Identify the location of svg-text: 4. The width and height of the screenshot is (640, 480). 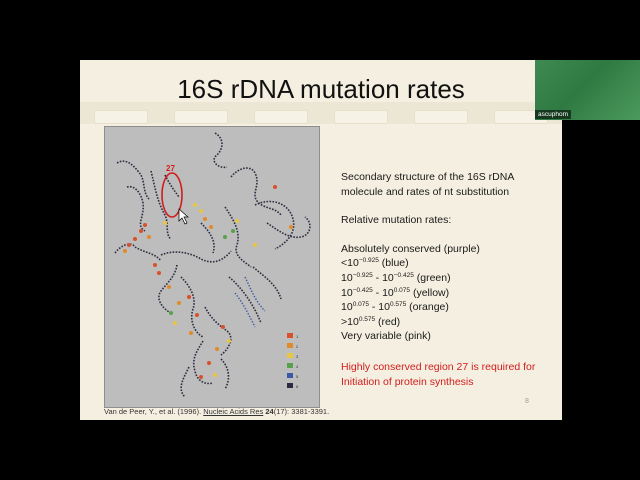
(297, 366).